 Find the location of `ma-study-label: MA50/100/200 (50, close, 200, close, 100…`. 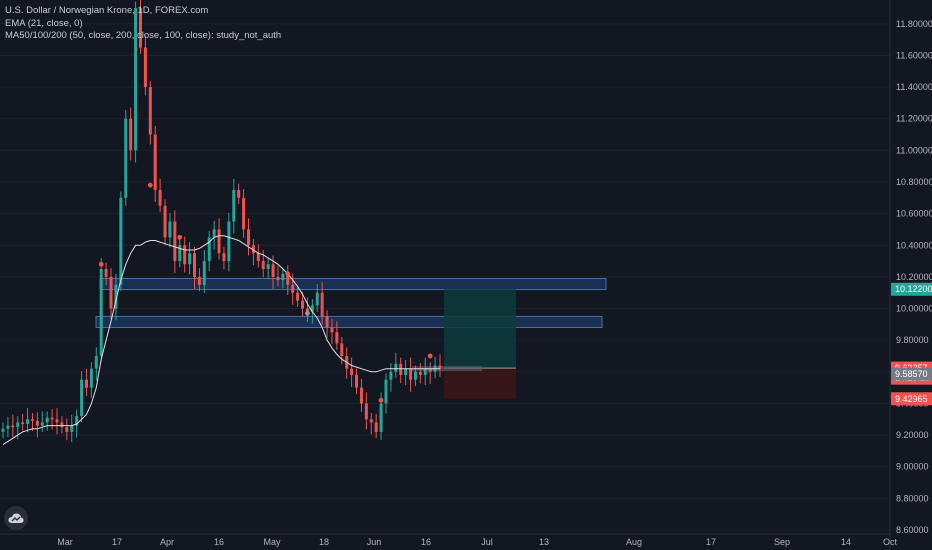

ma-study-label: MA50/100/200 (50, close, 200, close, 100… is located at coordinates (143, 35).